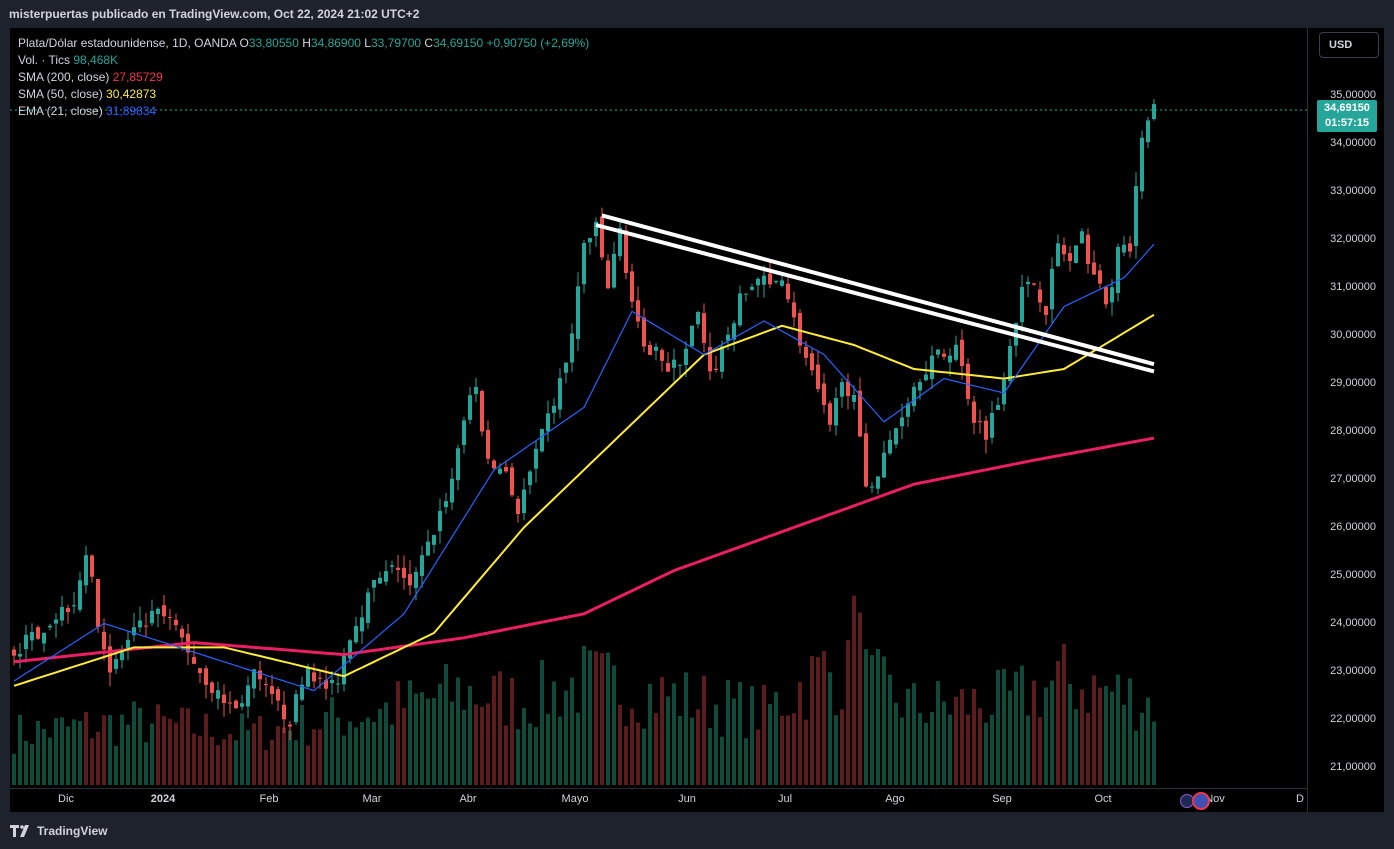 The image size is (1394, 849). I want to click on time-tick-label: Mayo, so click(575, 799).